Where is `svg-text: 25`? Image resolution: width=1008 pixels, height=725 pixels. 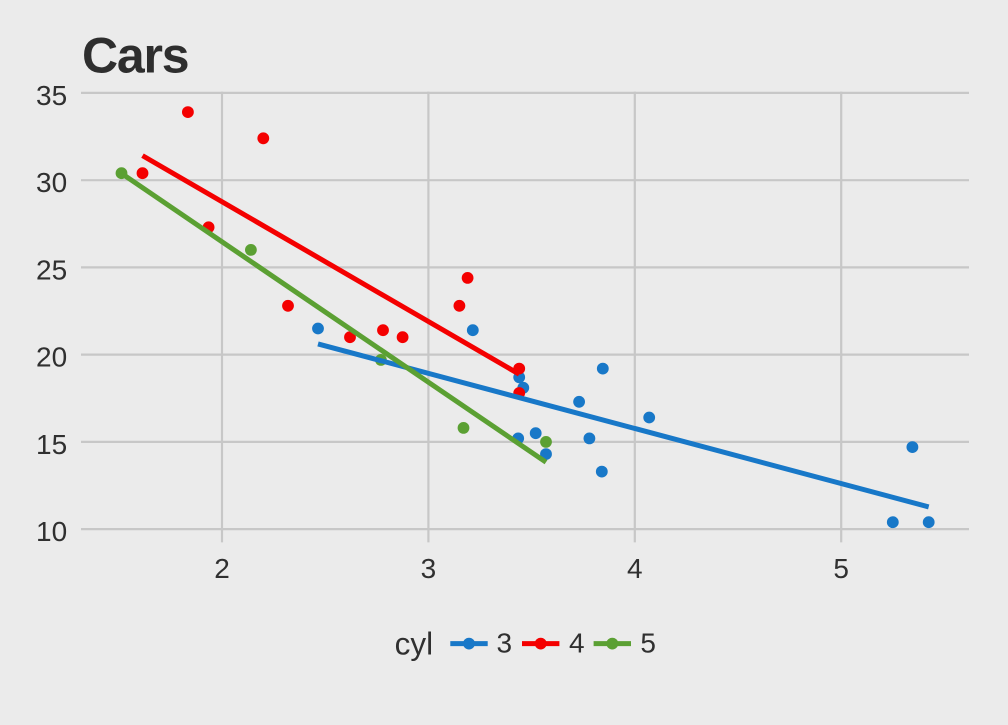
svg-text: 25 is located at coordinates (51, 269).